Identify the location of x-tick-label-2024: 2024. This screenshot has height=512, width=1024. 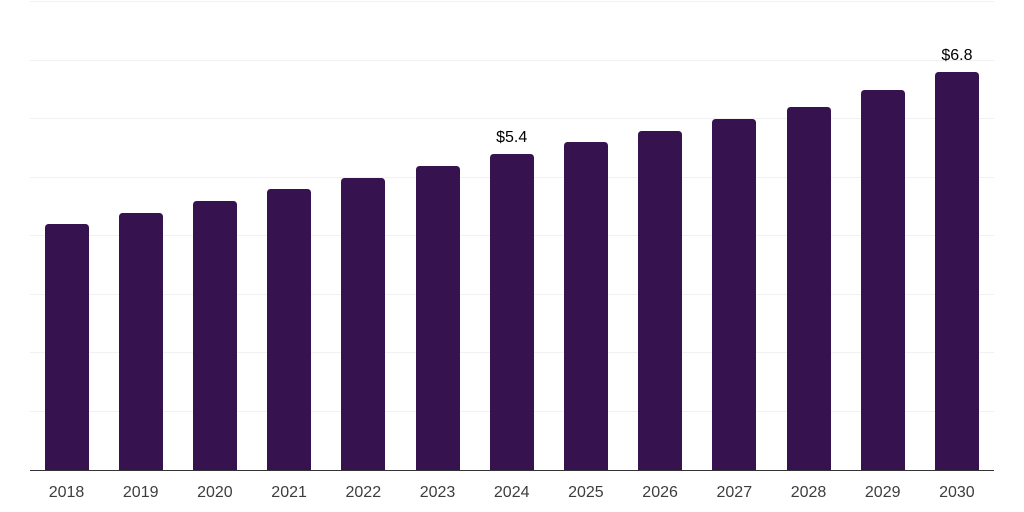
(511, 492).